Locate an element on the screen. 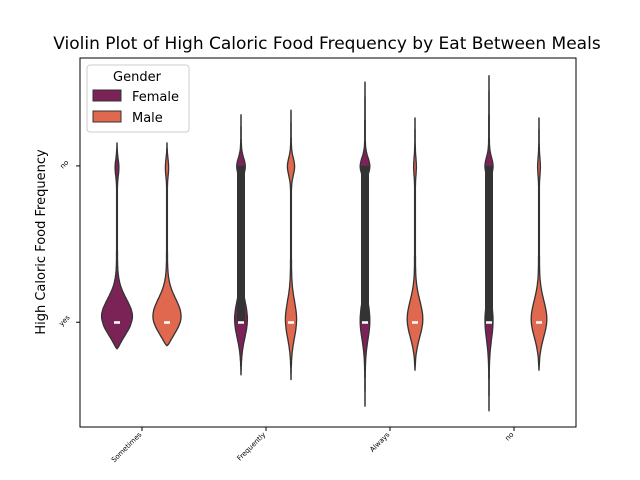  legend-label-male: Male is located at coordinates (147, 118).